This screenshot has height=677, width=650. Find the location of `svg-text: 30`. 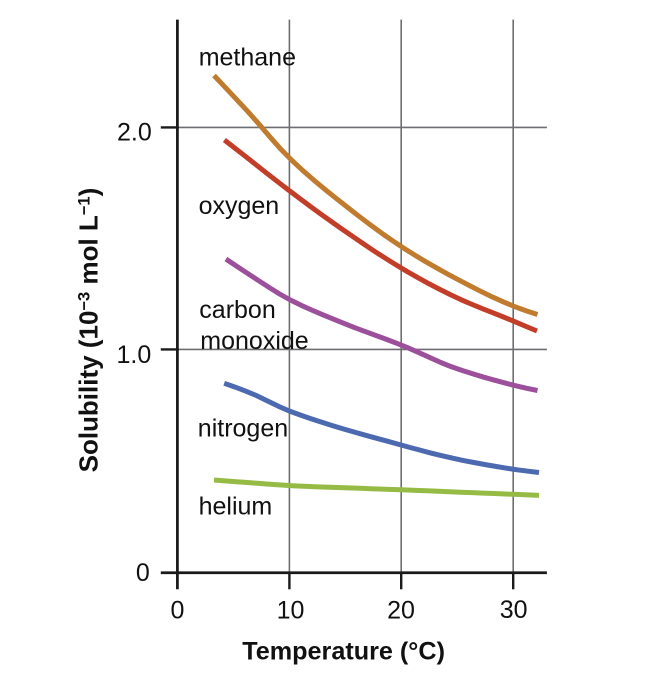

svg-text: 30 is located at coordinates (514, 610).